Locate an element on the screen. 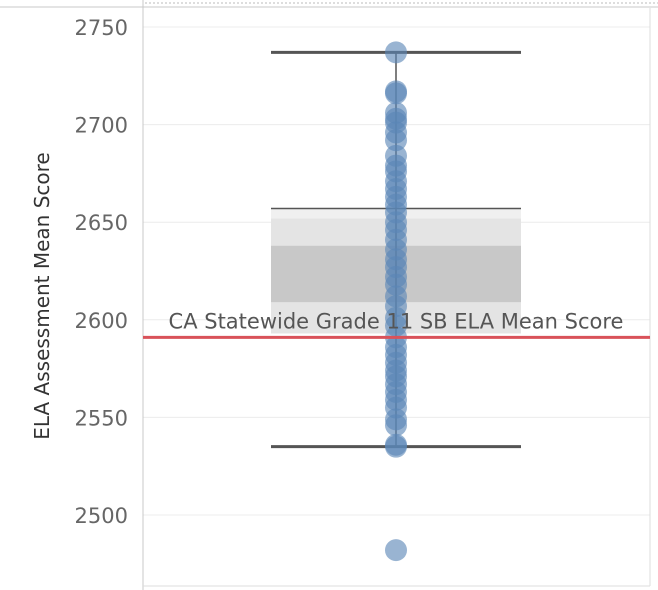 The image size is (658, 590). y-tick-label: 2700 is located at coordinates (101, 126).